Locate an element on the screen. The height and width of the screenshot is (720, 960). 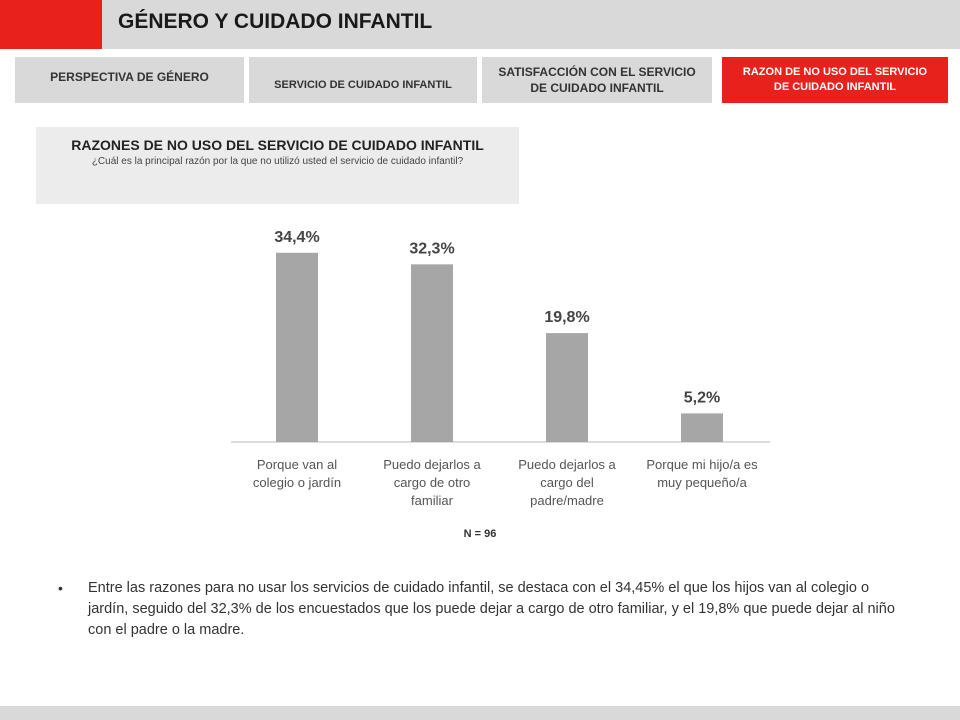
page-title: GÉNERO Y CUIDADO INFANTIL is located at coordinates (275, 21).